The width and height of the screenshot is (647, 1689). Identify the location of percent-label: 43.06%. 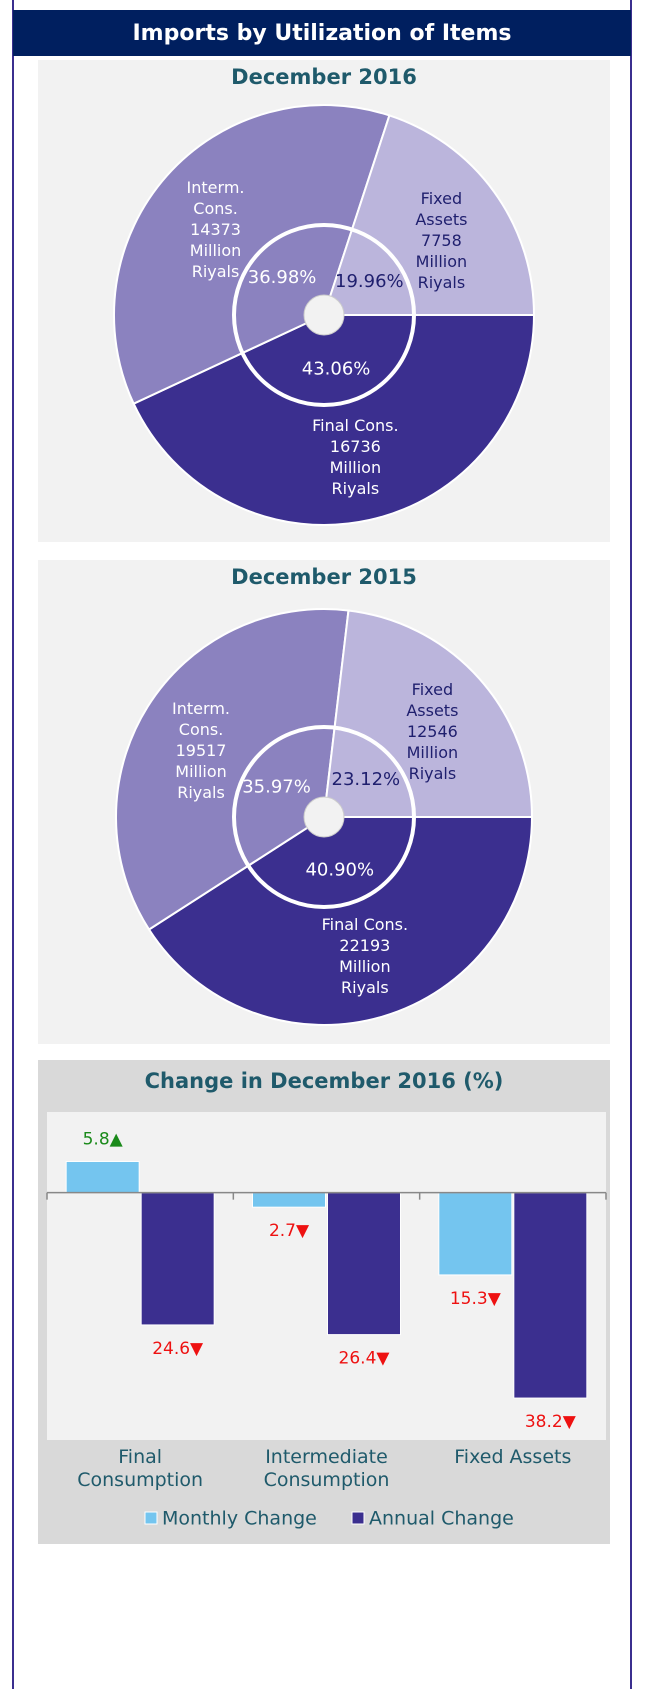
(336, 369).